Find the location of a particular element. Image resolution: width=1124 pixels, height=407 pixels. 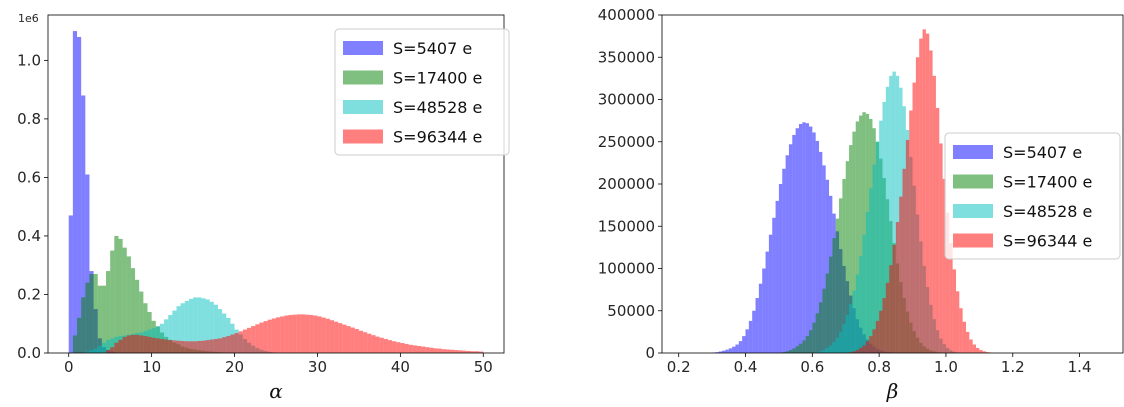

y-tick-label: 0.6 is located at coordinates (29, 177).